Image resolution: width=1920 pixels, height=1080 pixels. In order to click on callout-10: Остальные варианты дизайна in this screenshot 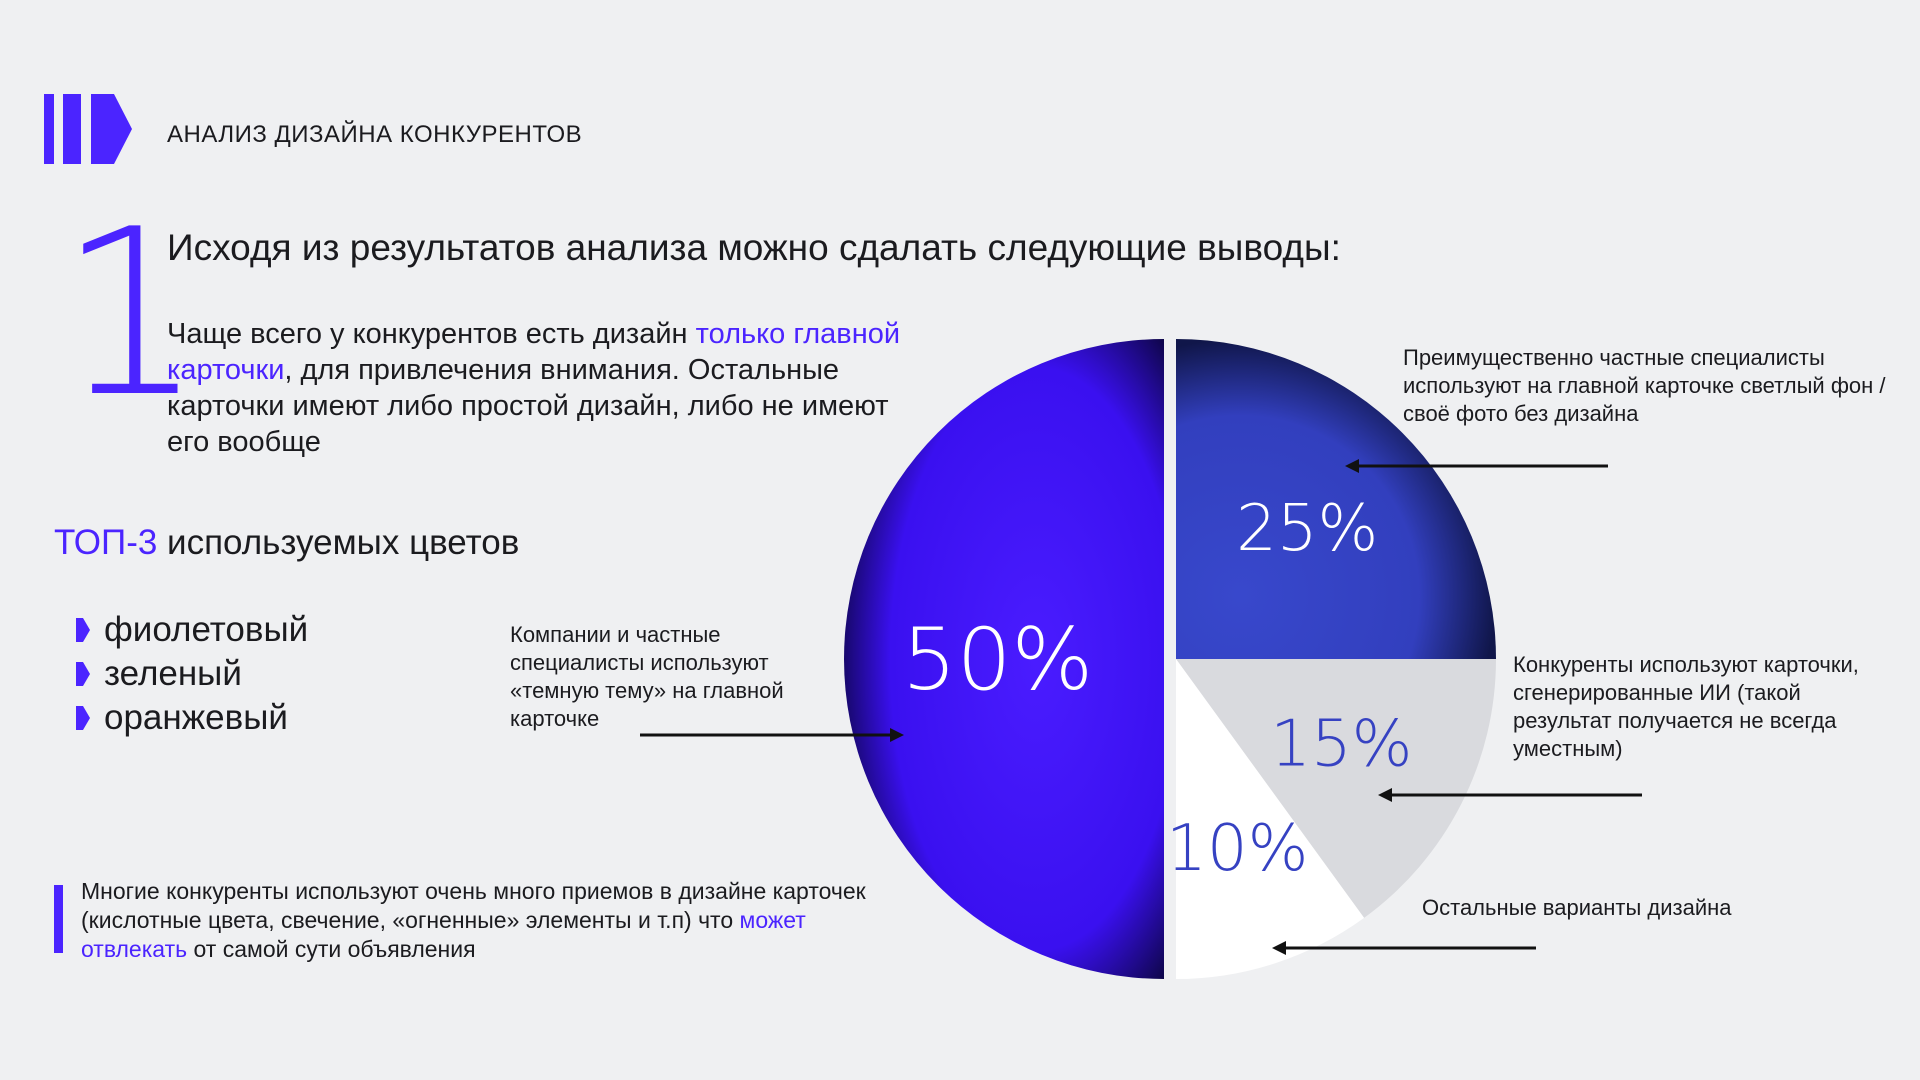, I will do `click(1577, 907)`.